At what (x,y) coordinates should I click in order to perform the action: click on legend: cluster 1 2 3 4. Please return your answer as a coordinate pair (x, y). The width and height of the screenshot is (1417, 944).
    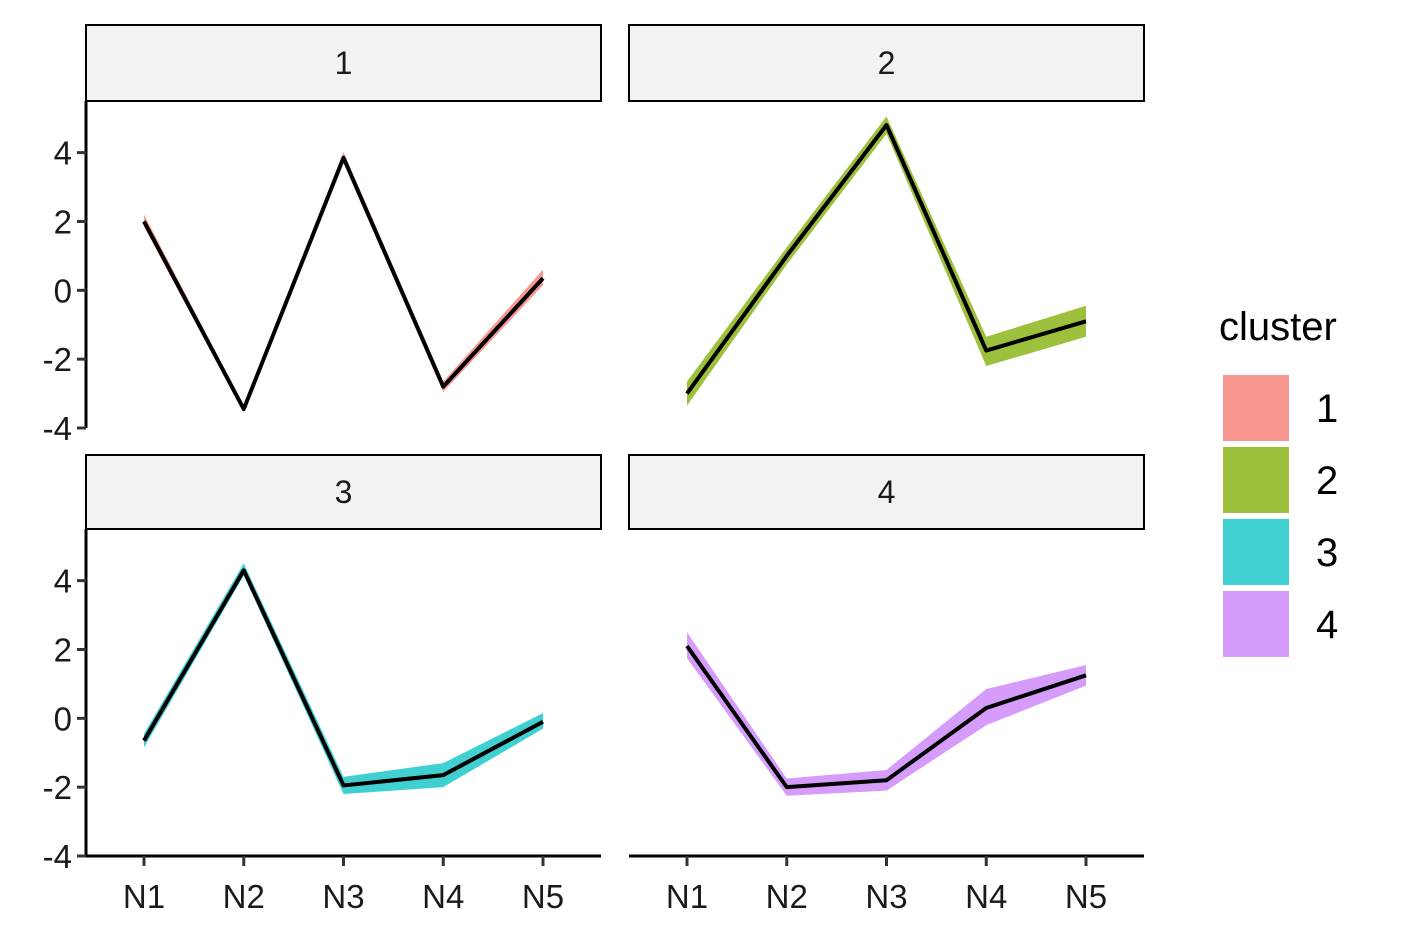
    Looking at the image, I should click on (1278, 481).